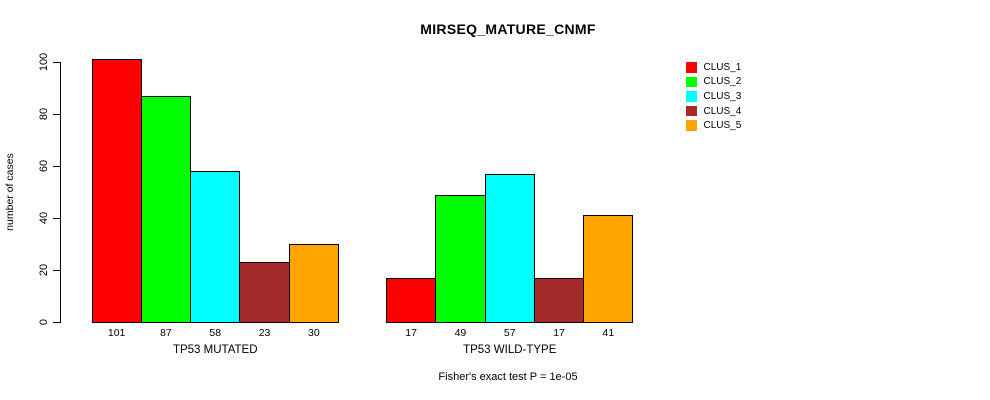  I want to click on legend: CLUS_1 CLUS_2 CLUS_3 CLUS_4 CLUS_5, so click(713, 96).